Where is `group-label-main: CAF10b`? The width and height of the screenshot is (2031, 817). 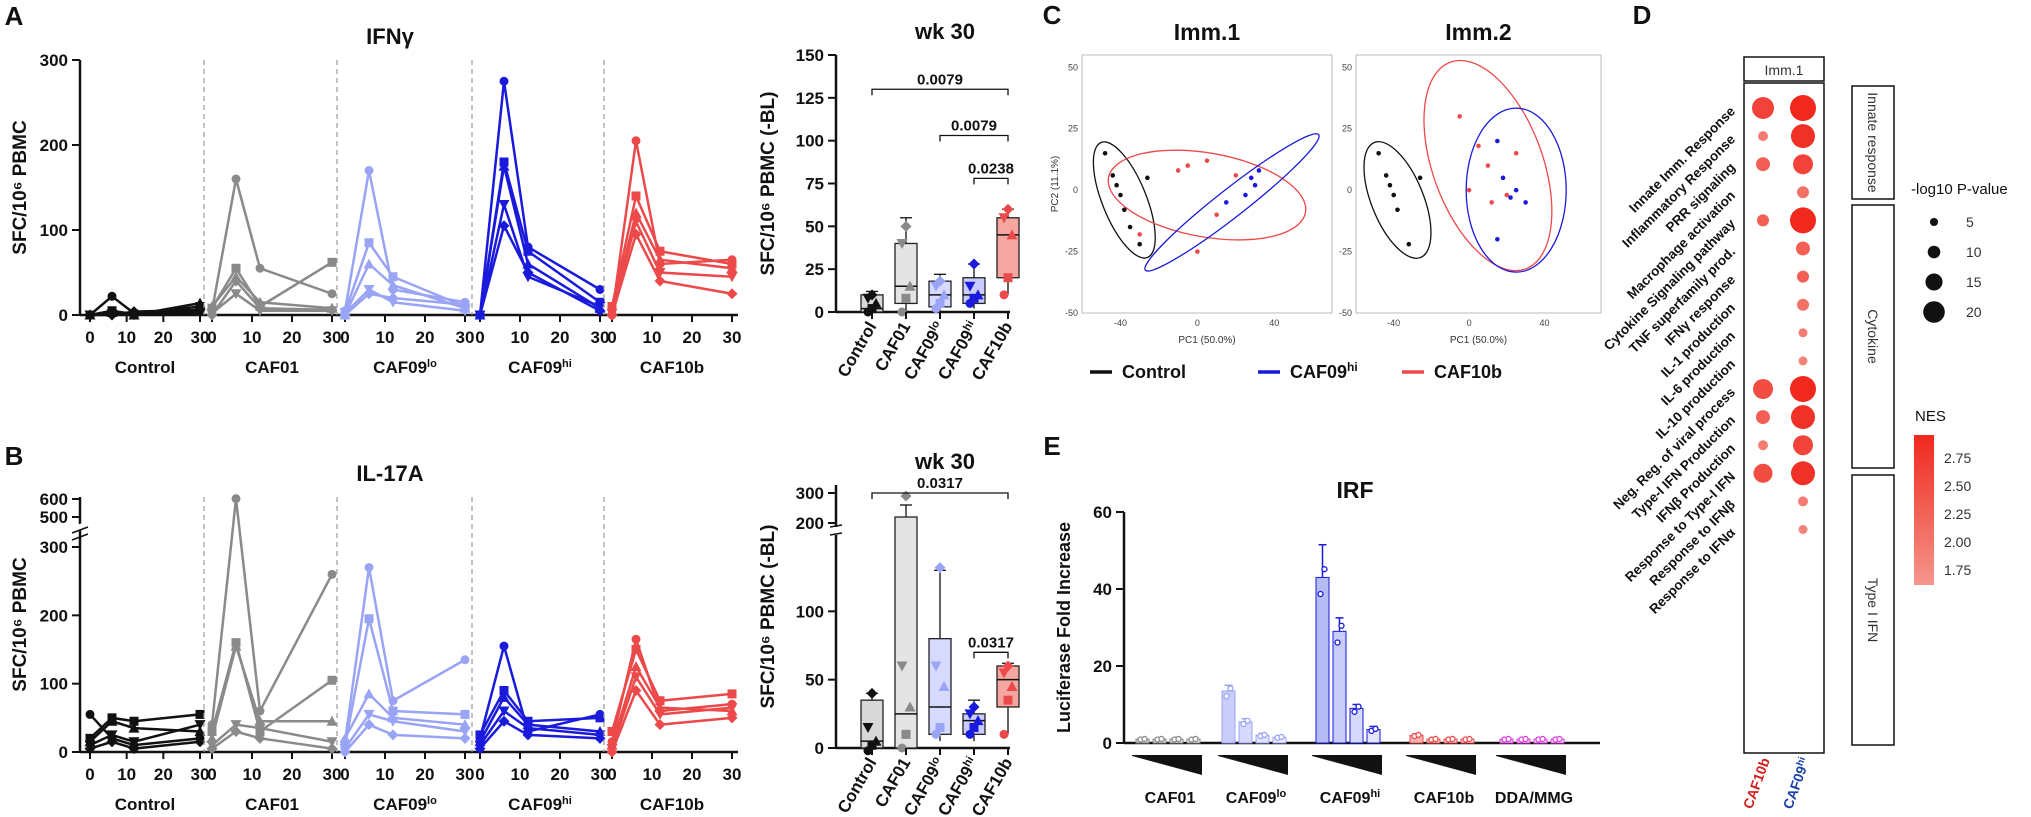 group-label-main: CAF10b is located at coordinates (672, 804).